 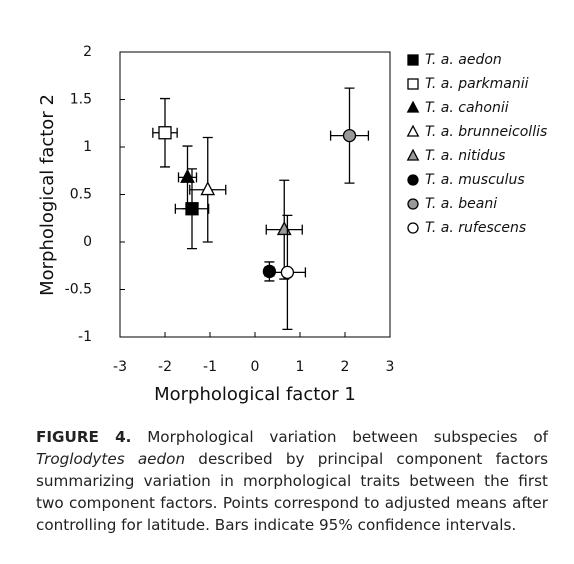 What do you see at coordinates (87, 147) in the screenshot?
I see `y-tick-label: 1` at bounding box center [87, 147].